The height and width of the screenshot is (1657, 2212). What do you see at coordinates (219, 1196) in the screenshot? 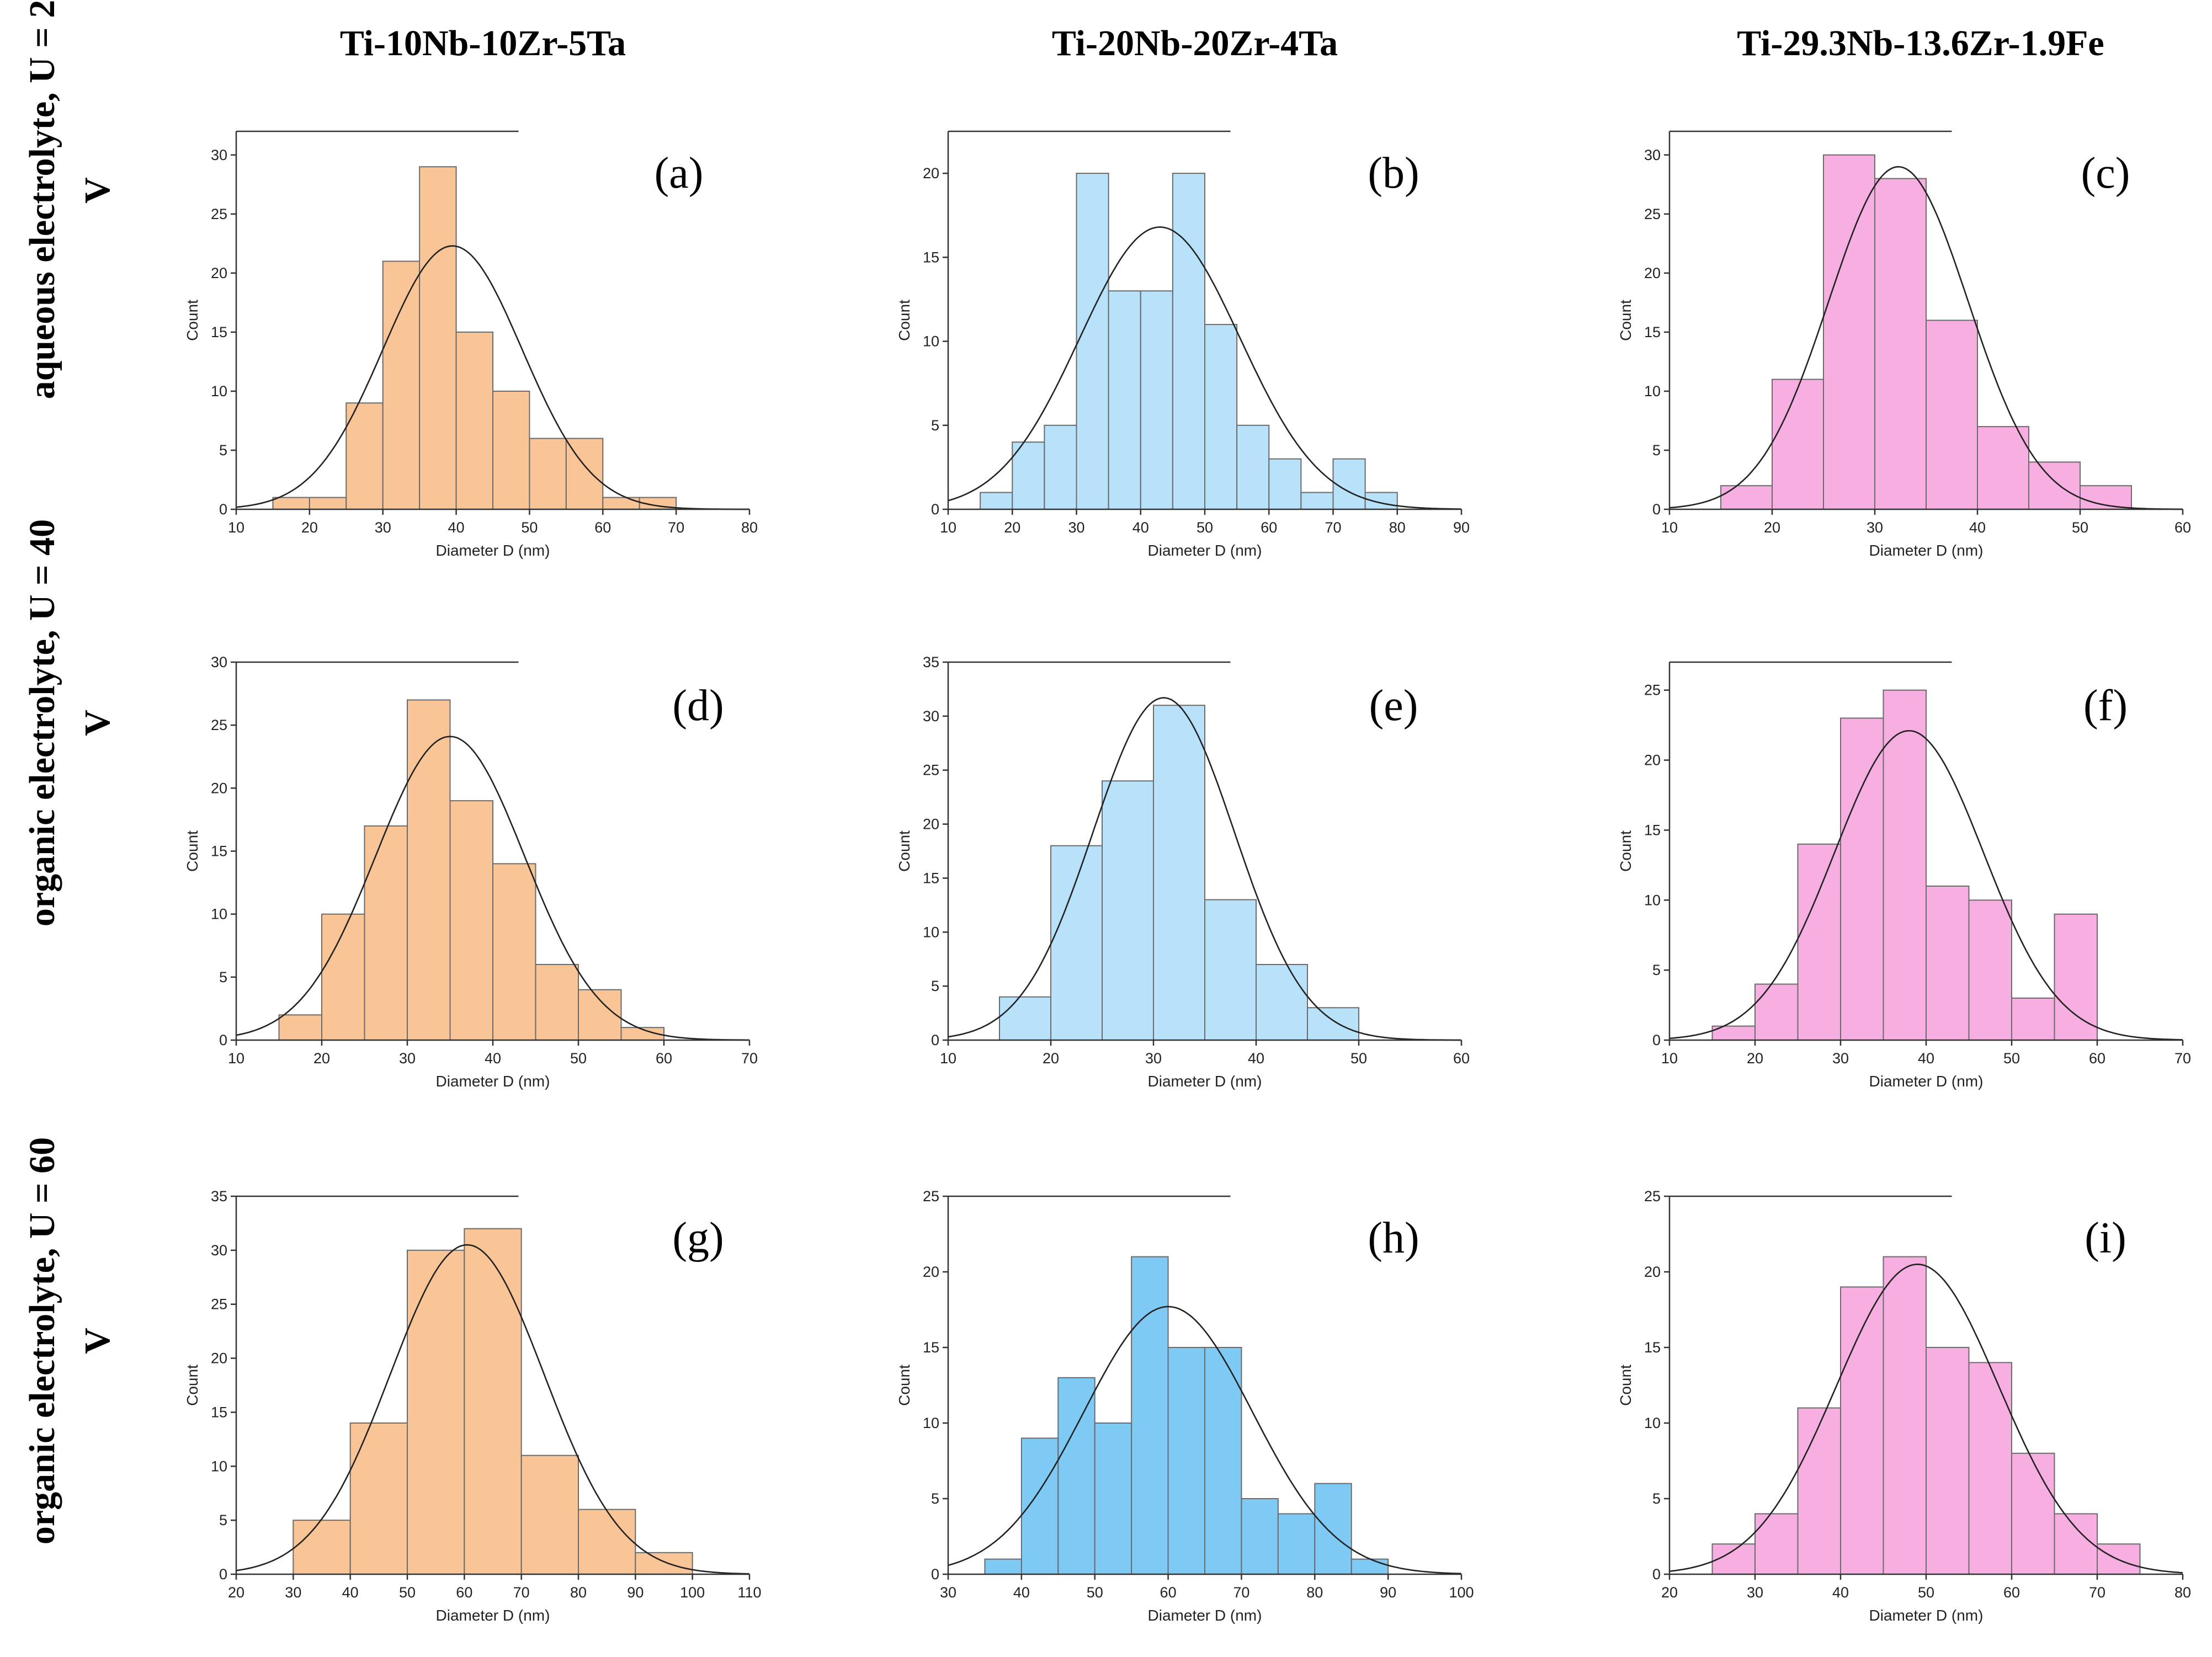
I see `y-tick-label: 35` at bounding box center [219, 1196].